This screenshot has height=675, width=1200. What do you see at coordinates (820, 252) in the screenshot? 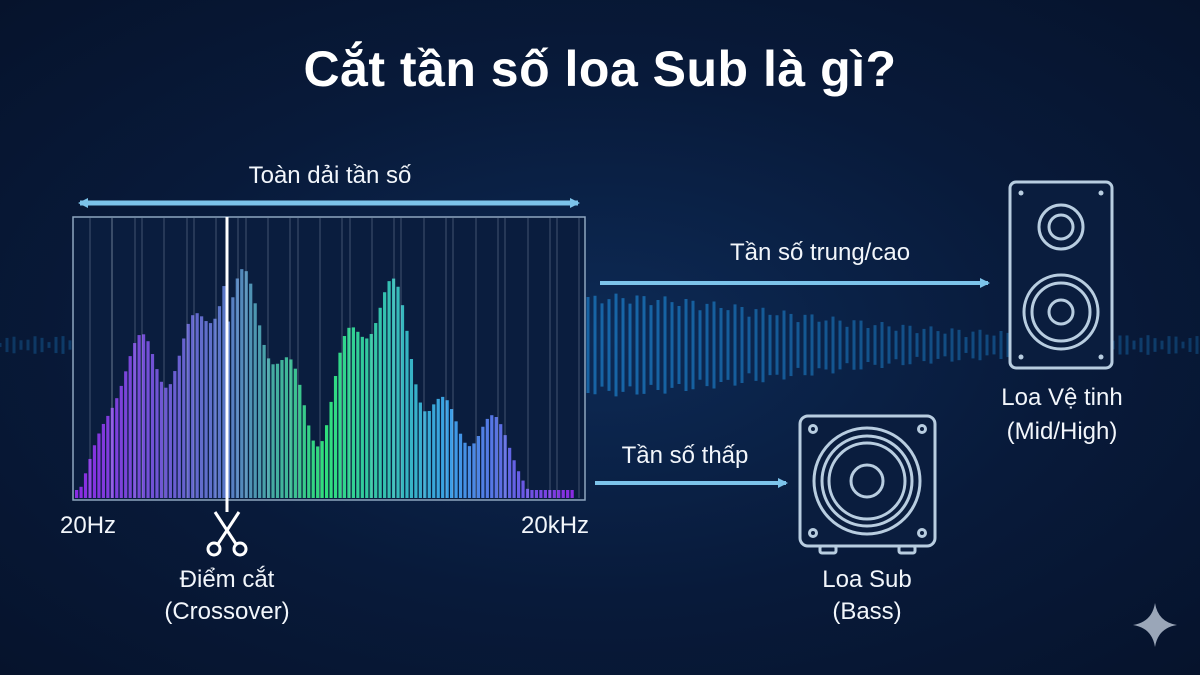
I see `high-frequency-label: Tần số trung/cao` at bounding box center [820, 252].